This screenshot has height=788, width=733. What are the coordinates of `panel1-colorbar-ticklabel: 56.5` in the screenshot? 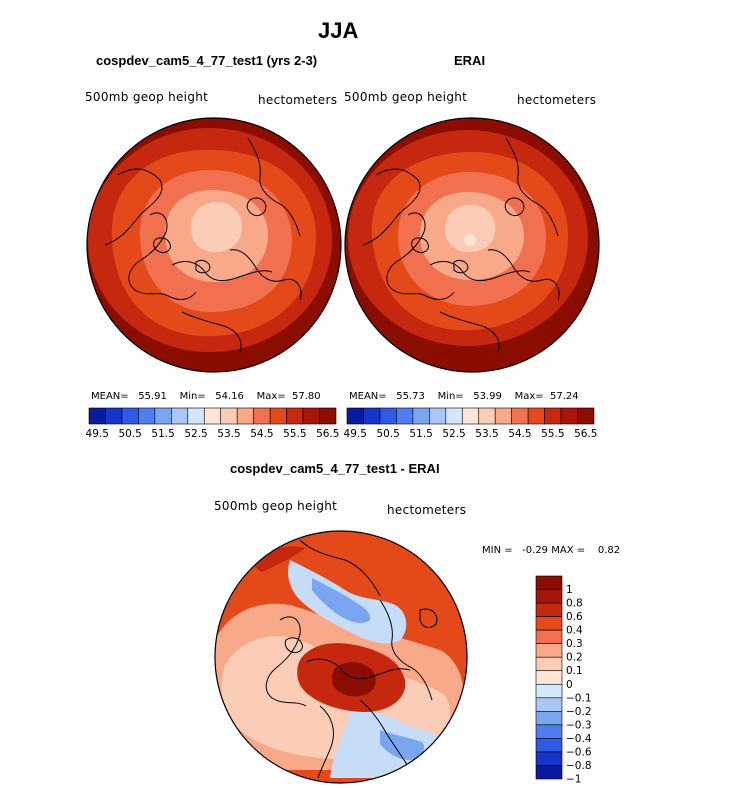 It's located at (327, 434).